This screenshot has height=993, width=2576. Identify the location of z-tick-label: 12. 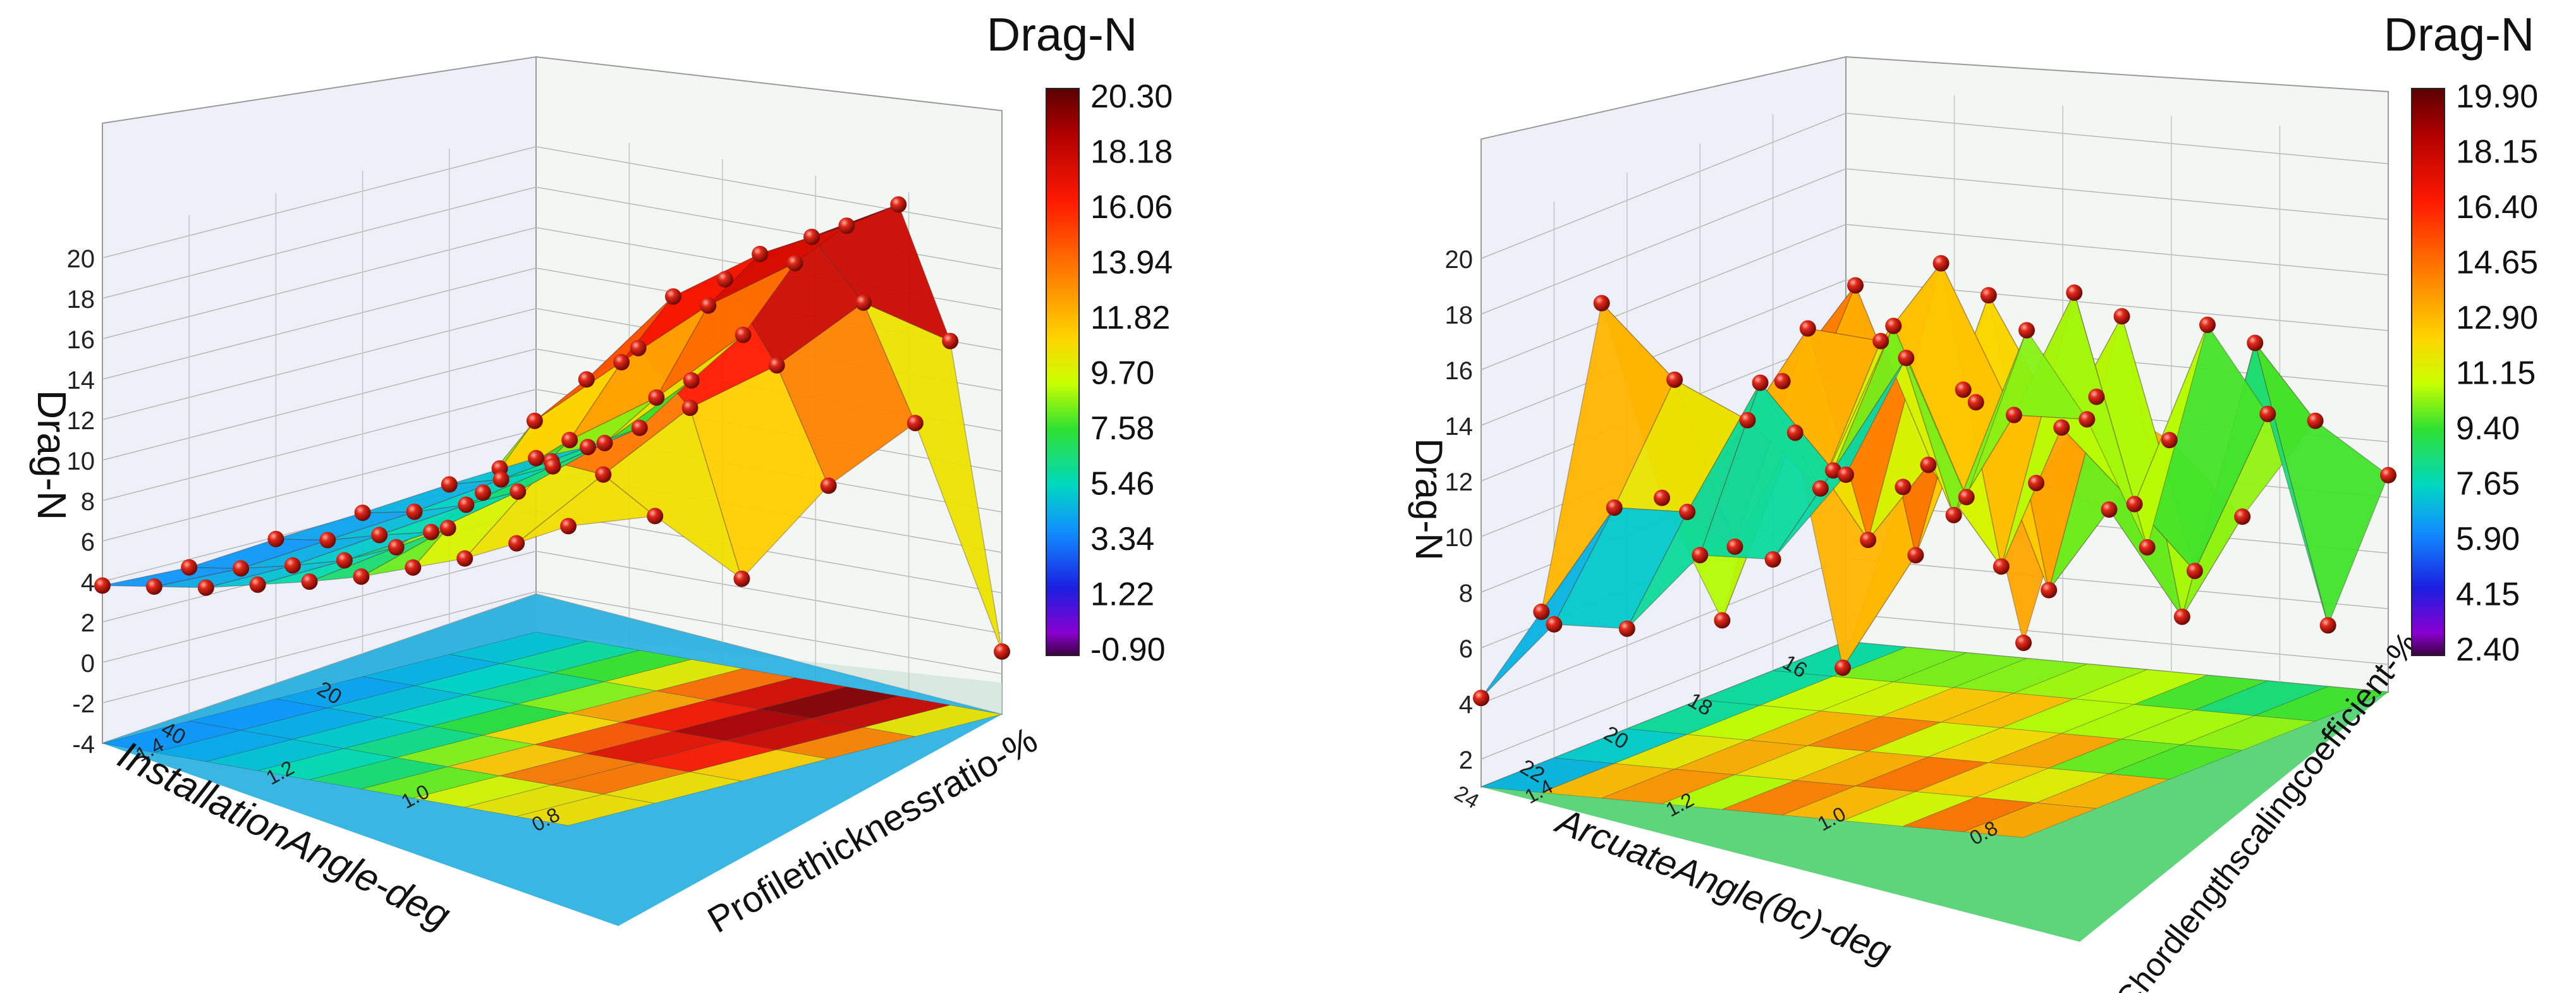
(81, 421).